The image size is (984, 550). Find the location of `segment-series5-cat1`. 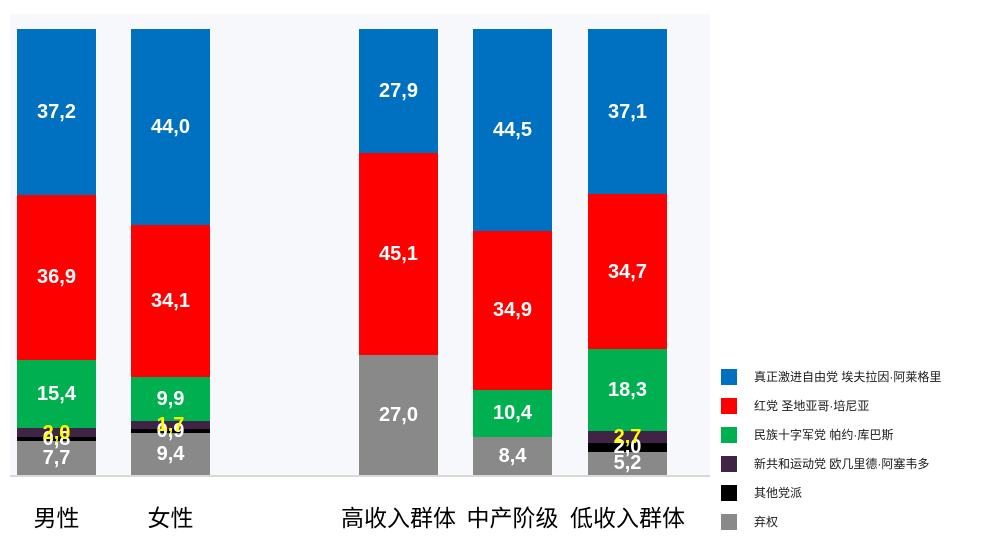

segment-series5-cat1 is located at coordinates (56, 439).